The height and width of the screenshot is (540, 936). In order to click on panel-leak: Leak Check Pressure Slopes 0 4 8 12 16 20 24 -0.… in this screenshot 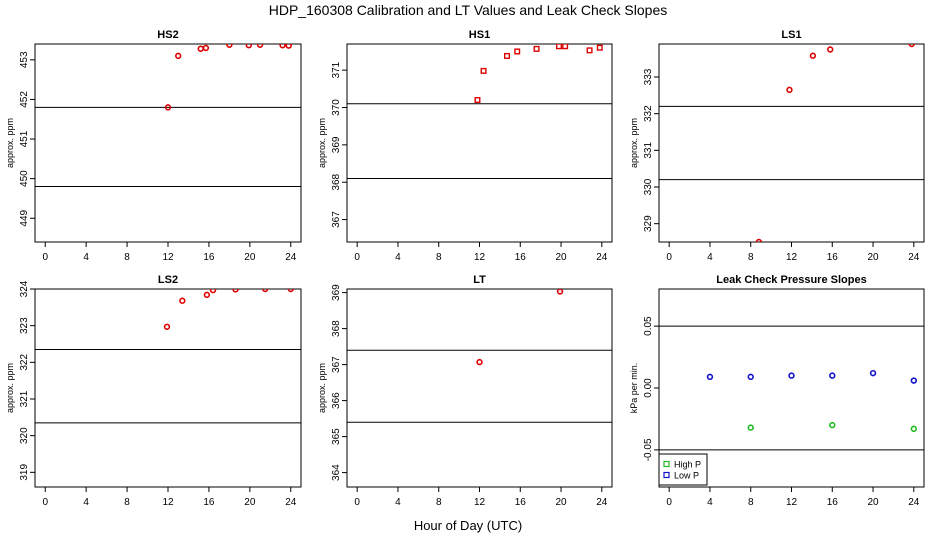, I will do `click(777, 391)`.